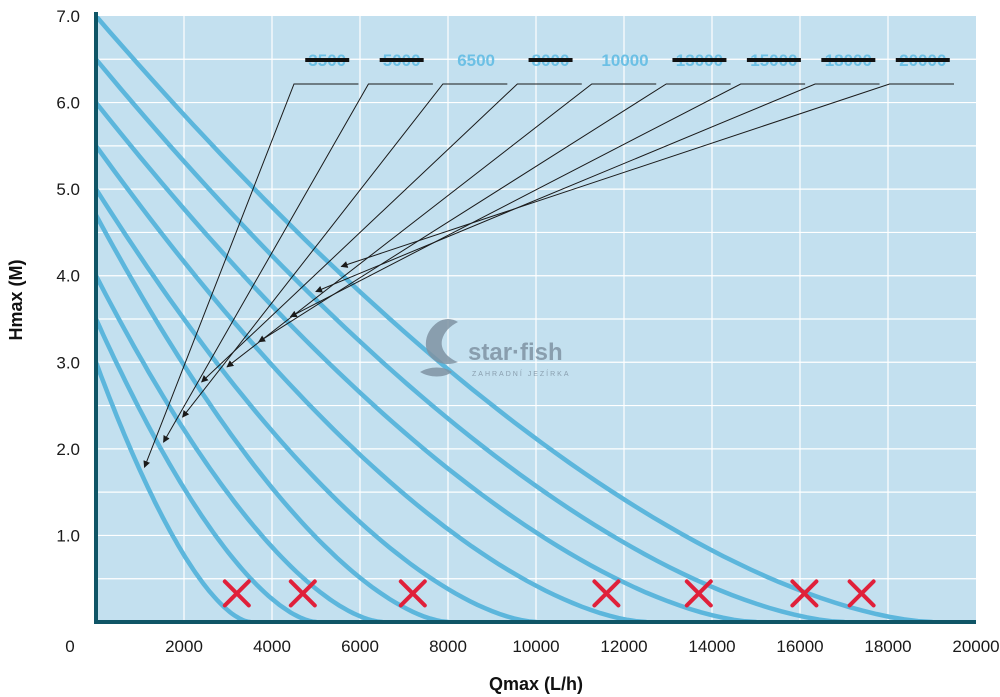 The width and height of the screenshot is (1000, 697). What do you see at coordinates (184, 646) in the screenshot?
I see `x-tick-2000: 2000` at bounding box center [184, 646].